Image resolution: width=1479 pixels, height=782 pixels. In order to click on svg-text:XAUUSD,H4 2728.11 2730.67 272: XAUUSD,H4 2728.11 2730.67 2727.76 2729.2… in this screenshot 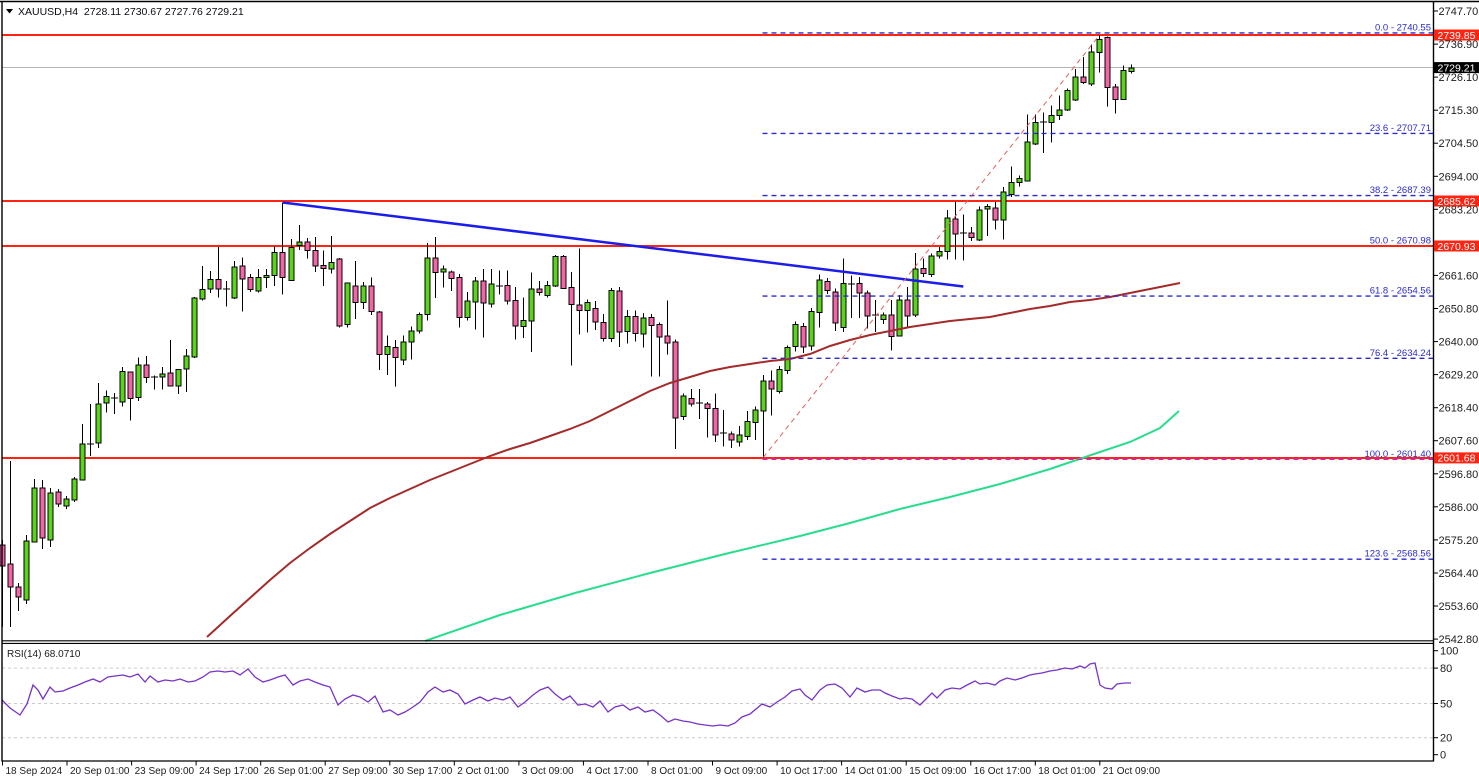, I will do `click(131, 12)`.